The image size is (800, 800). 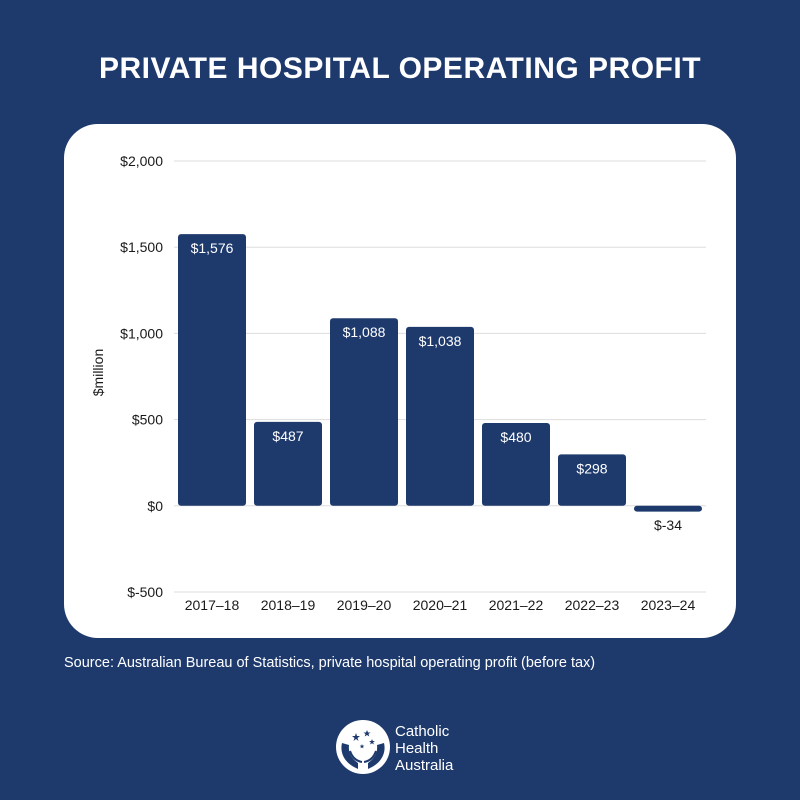 I want to click on data-label: $480, so click(x=515, y=437).